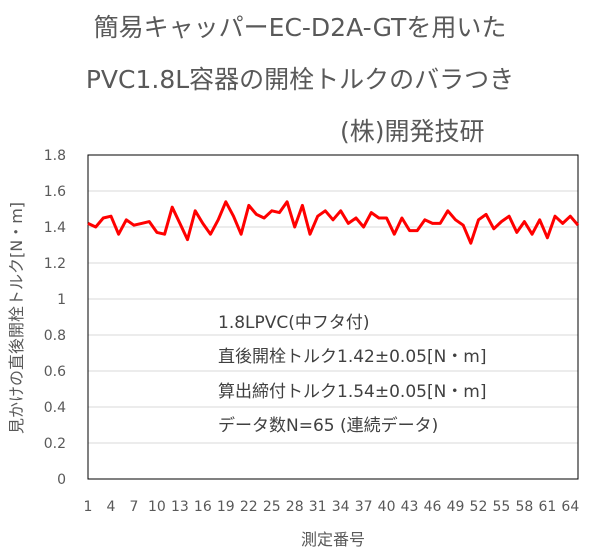 The width and height of the screenshot is (600, 560). Describe the element at coordinates (157, 507) in the screenshot. I see `x-tick-label: 10` at that location.